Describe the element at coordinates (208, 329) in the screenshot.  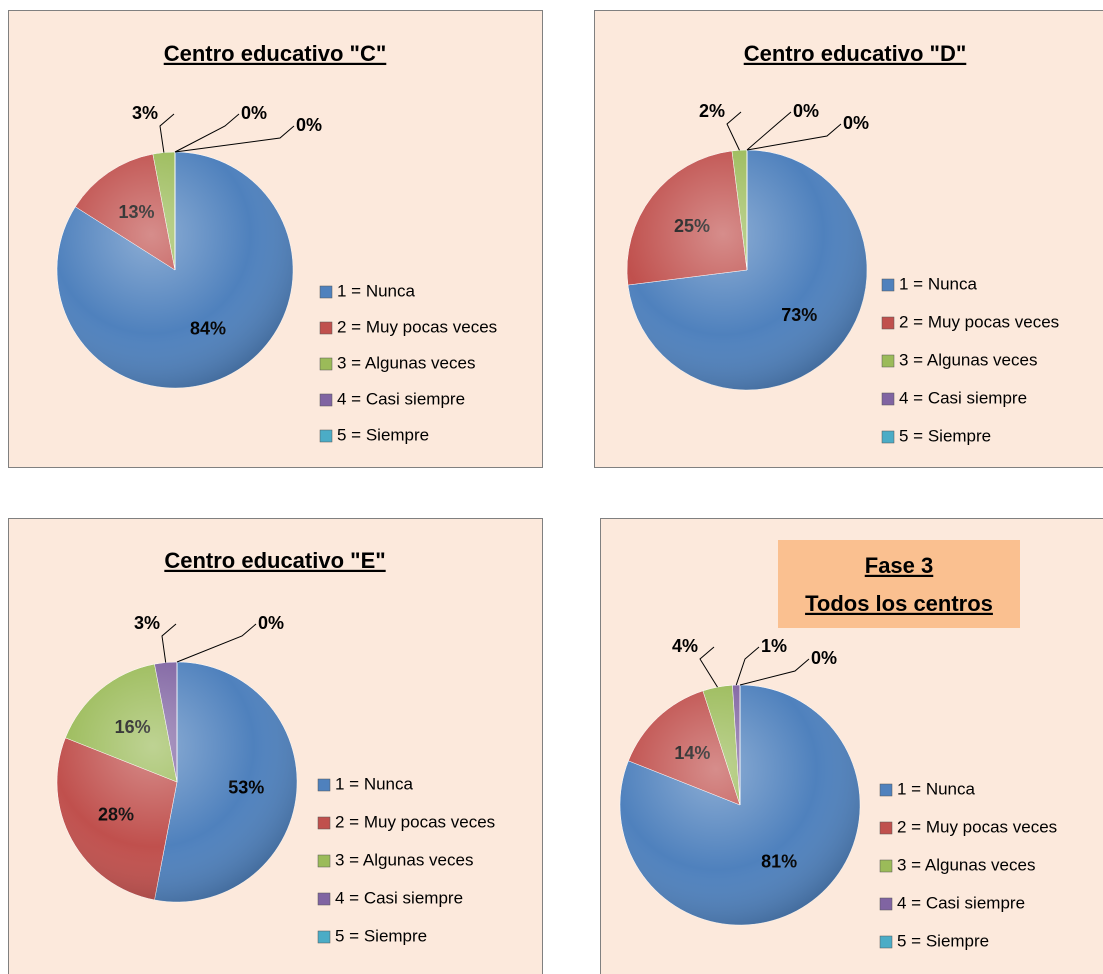
I see `data-label: 84%` at that location.